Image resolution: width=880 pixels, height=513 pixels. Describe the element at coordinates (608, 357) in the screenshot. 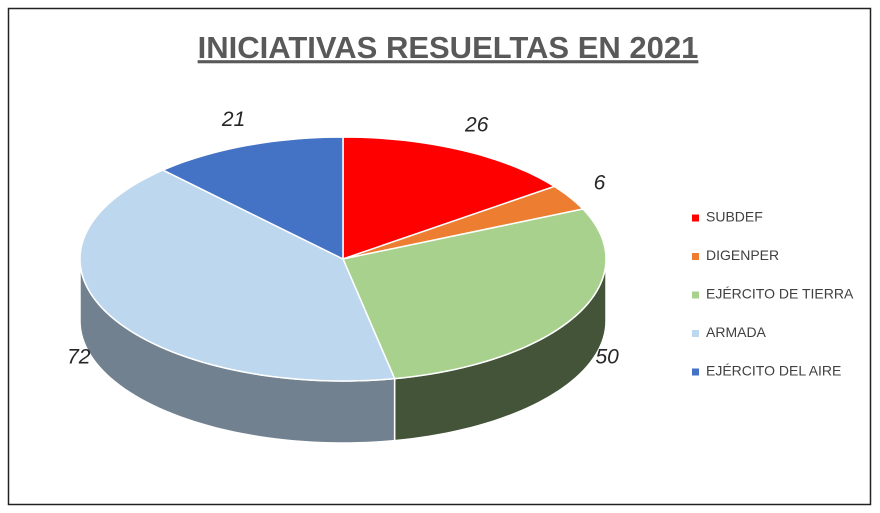

I see `data-label: 50` at that location.